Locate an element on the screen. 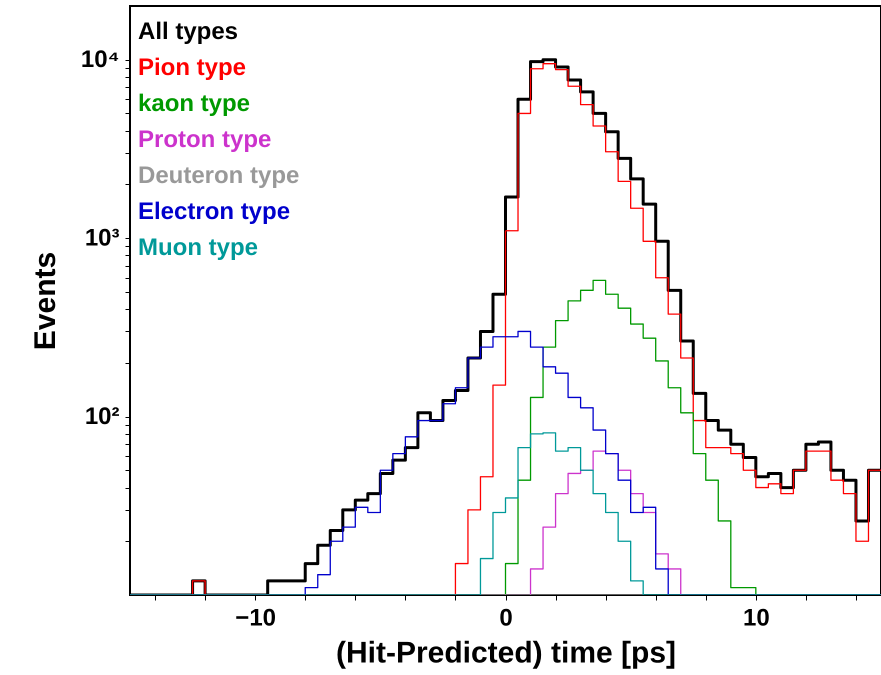  x-axis-title: (Hit-Predicted) time [ps] is located at coordinates (506, 653).